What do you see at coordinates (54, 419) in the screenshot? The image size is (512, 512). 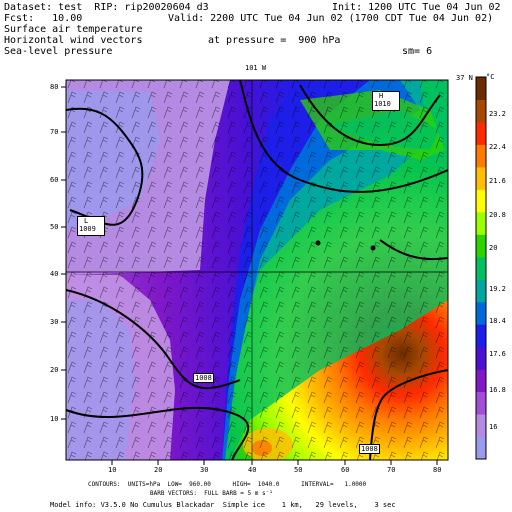 I see `y-tick-10: 10` at bounding box center [54, 419].